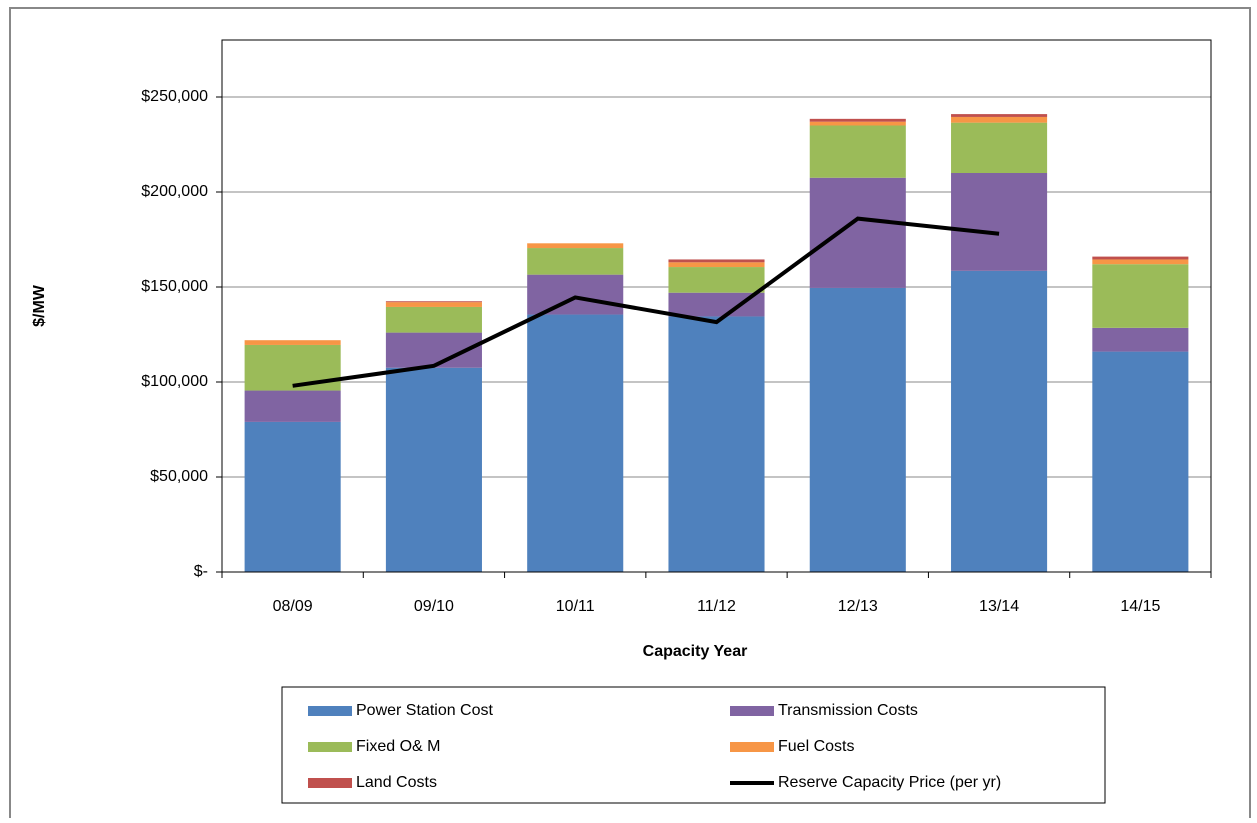 Image resolution: width=1257 pixels, height=823 pixels. Describe the element at coordinates (396, 782) in the screenshot. I see `legend-label: Land Costs` at that location.